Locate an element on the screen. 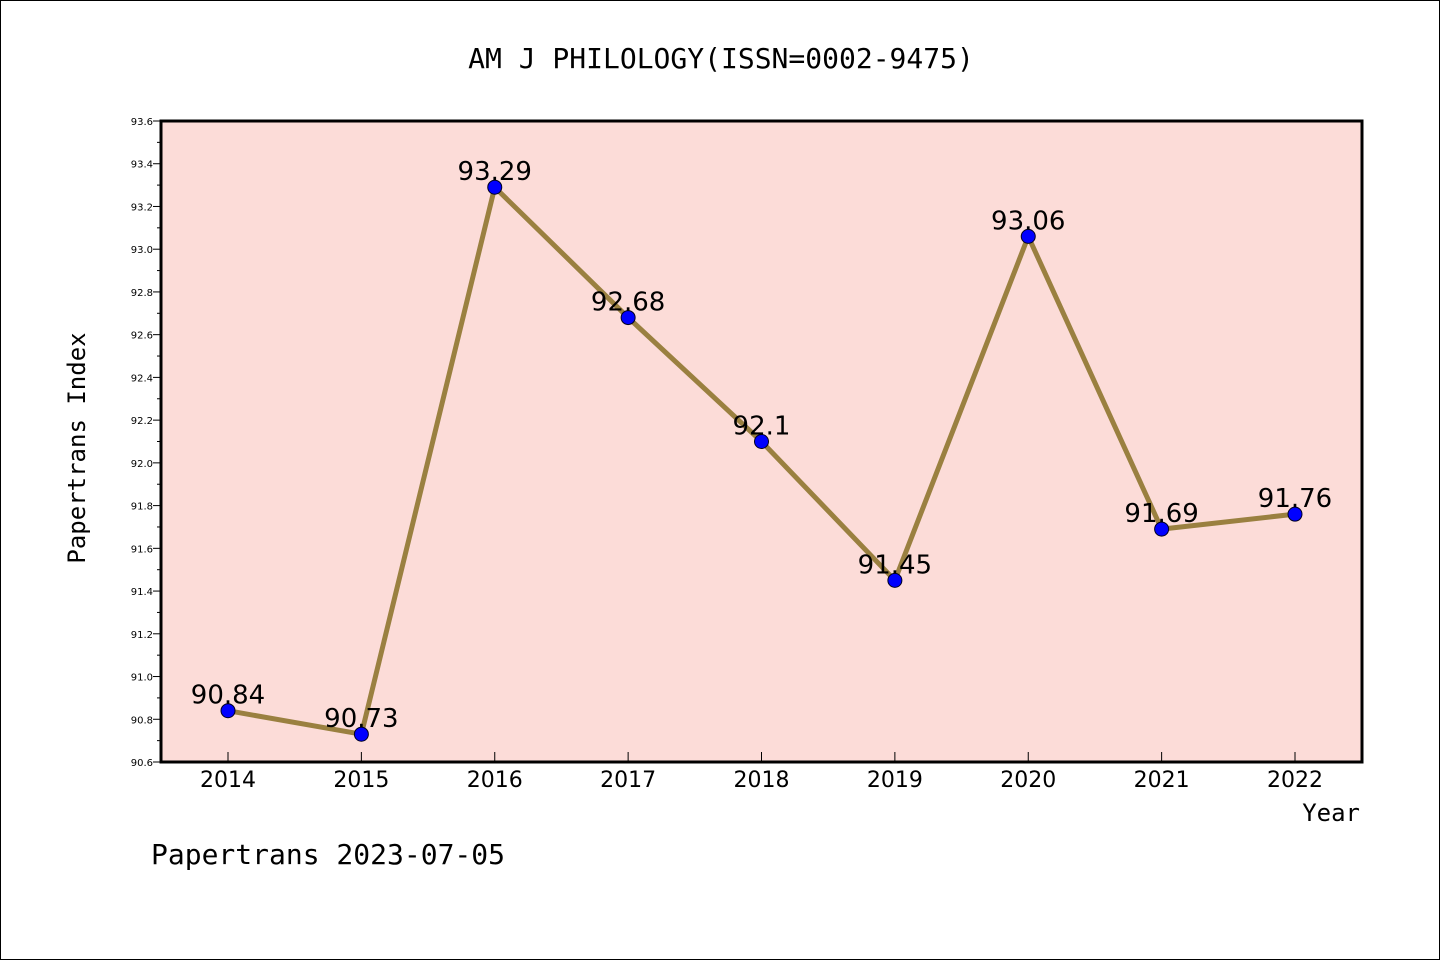 The image size is (1440, 960). x-tick-label: 2014 is located at coordinates (228, 780).